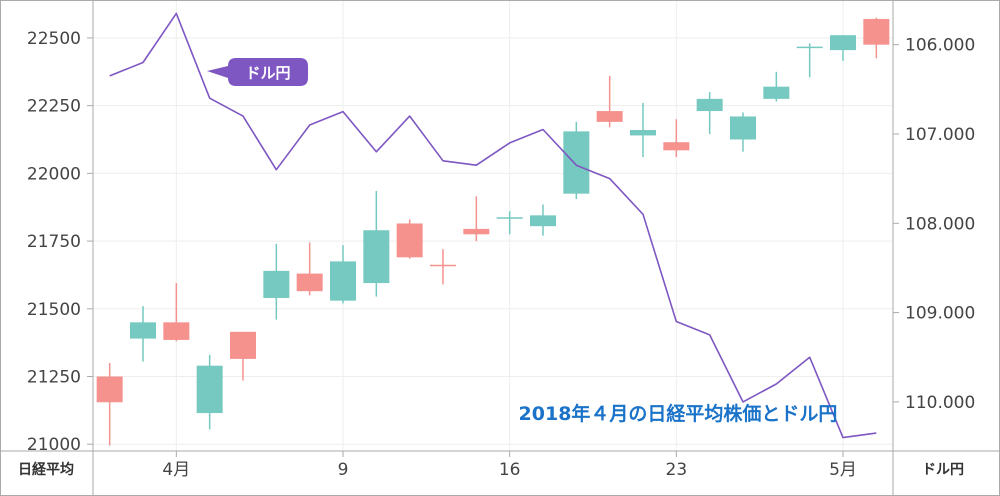 This screenshot has height=496, width=1000. Describe the element at coordinates (677, 470) in the screenshot. I see `x-tick-label: 23` at that location.